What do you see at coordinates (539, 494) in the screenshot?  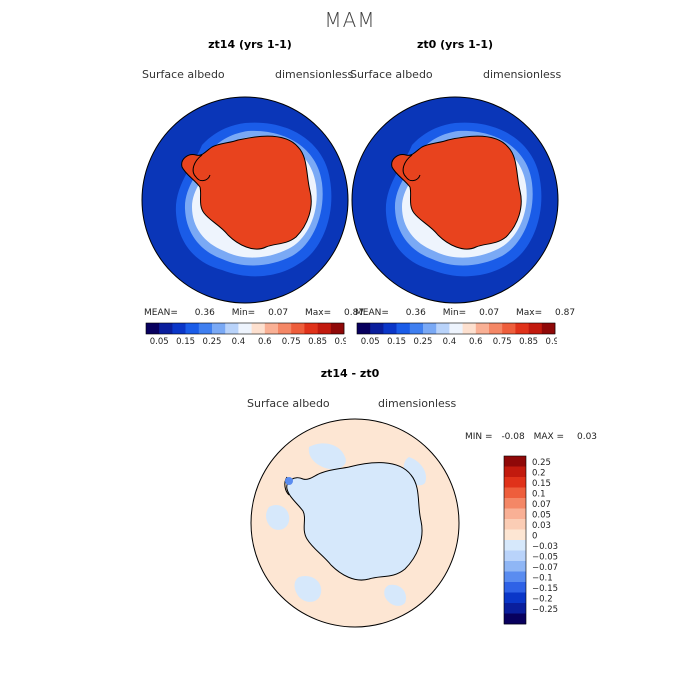 I see `colorbar-tick-label: 0.1` at bounding box center [539, 494].